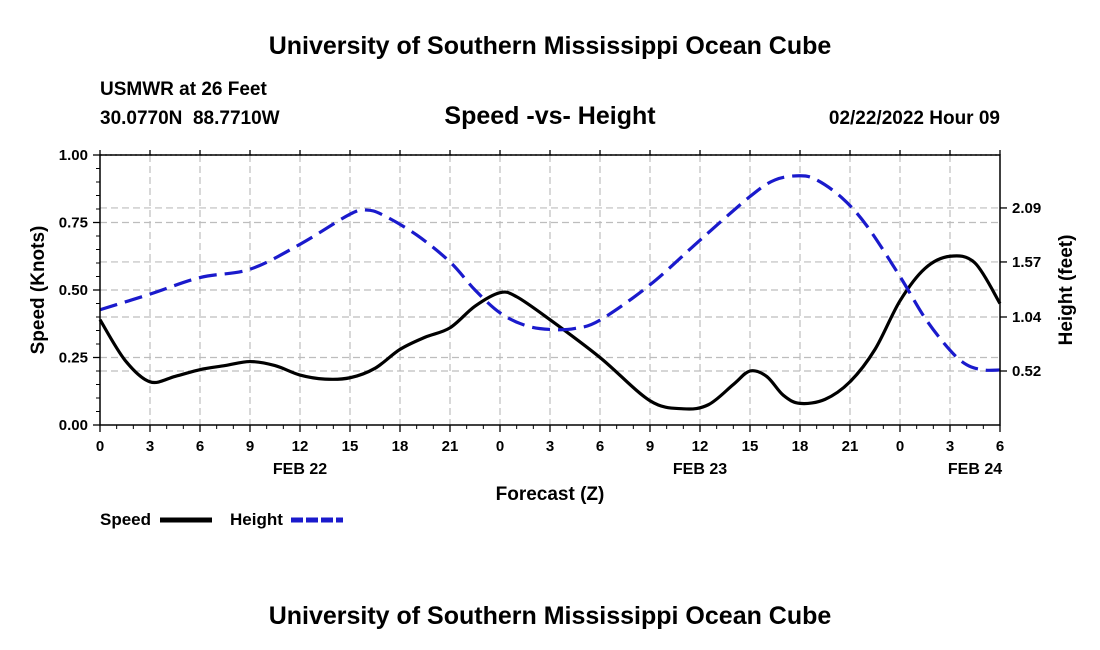 Image resolution: width=1100 pixels, height=650 pixels. What do you see at coordinates (221, 519) in the screenshot?
I see `legend: Speed Height` at bounding box center [221, 519].